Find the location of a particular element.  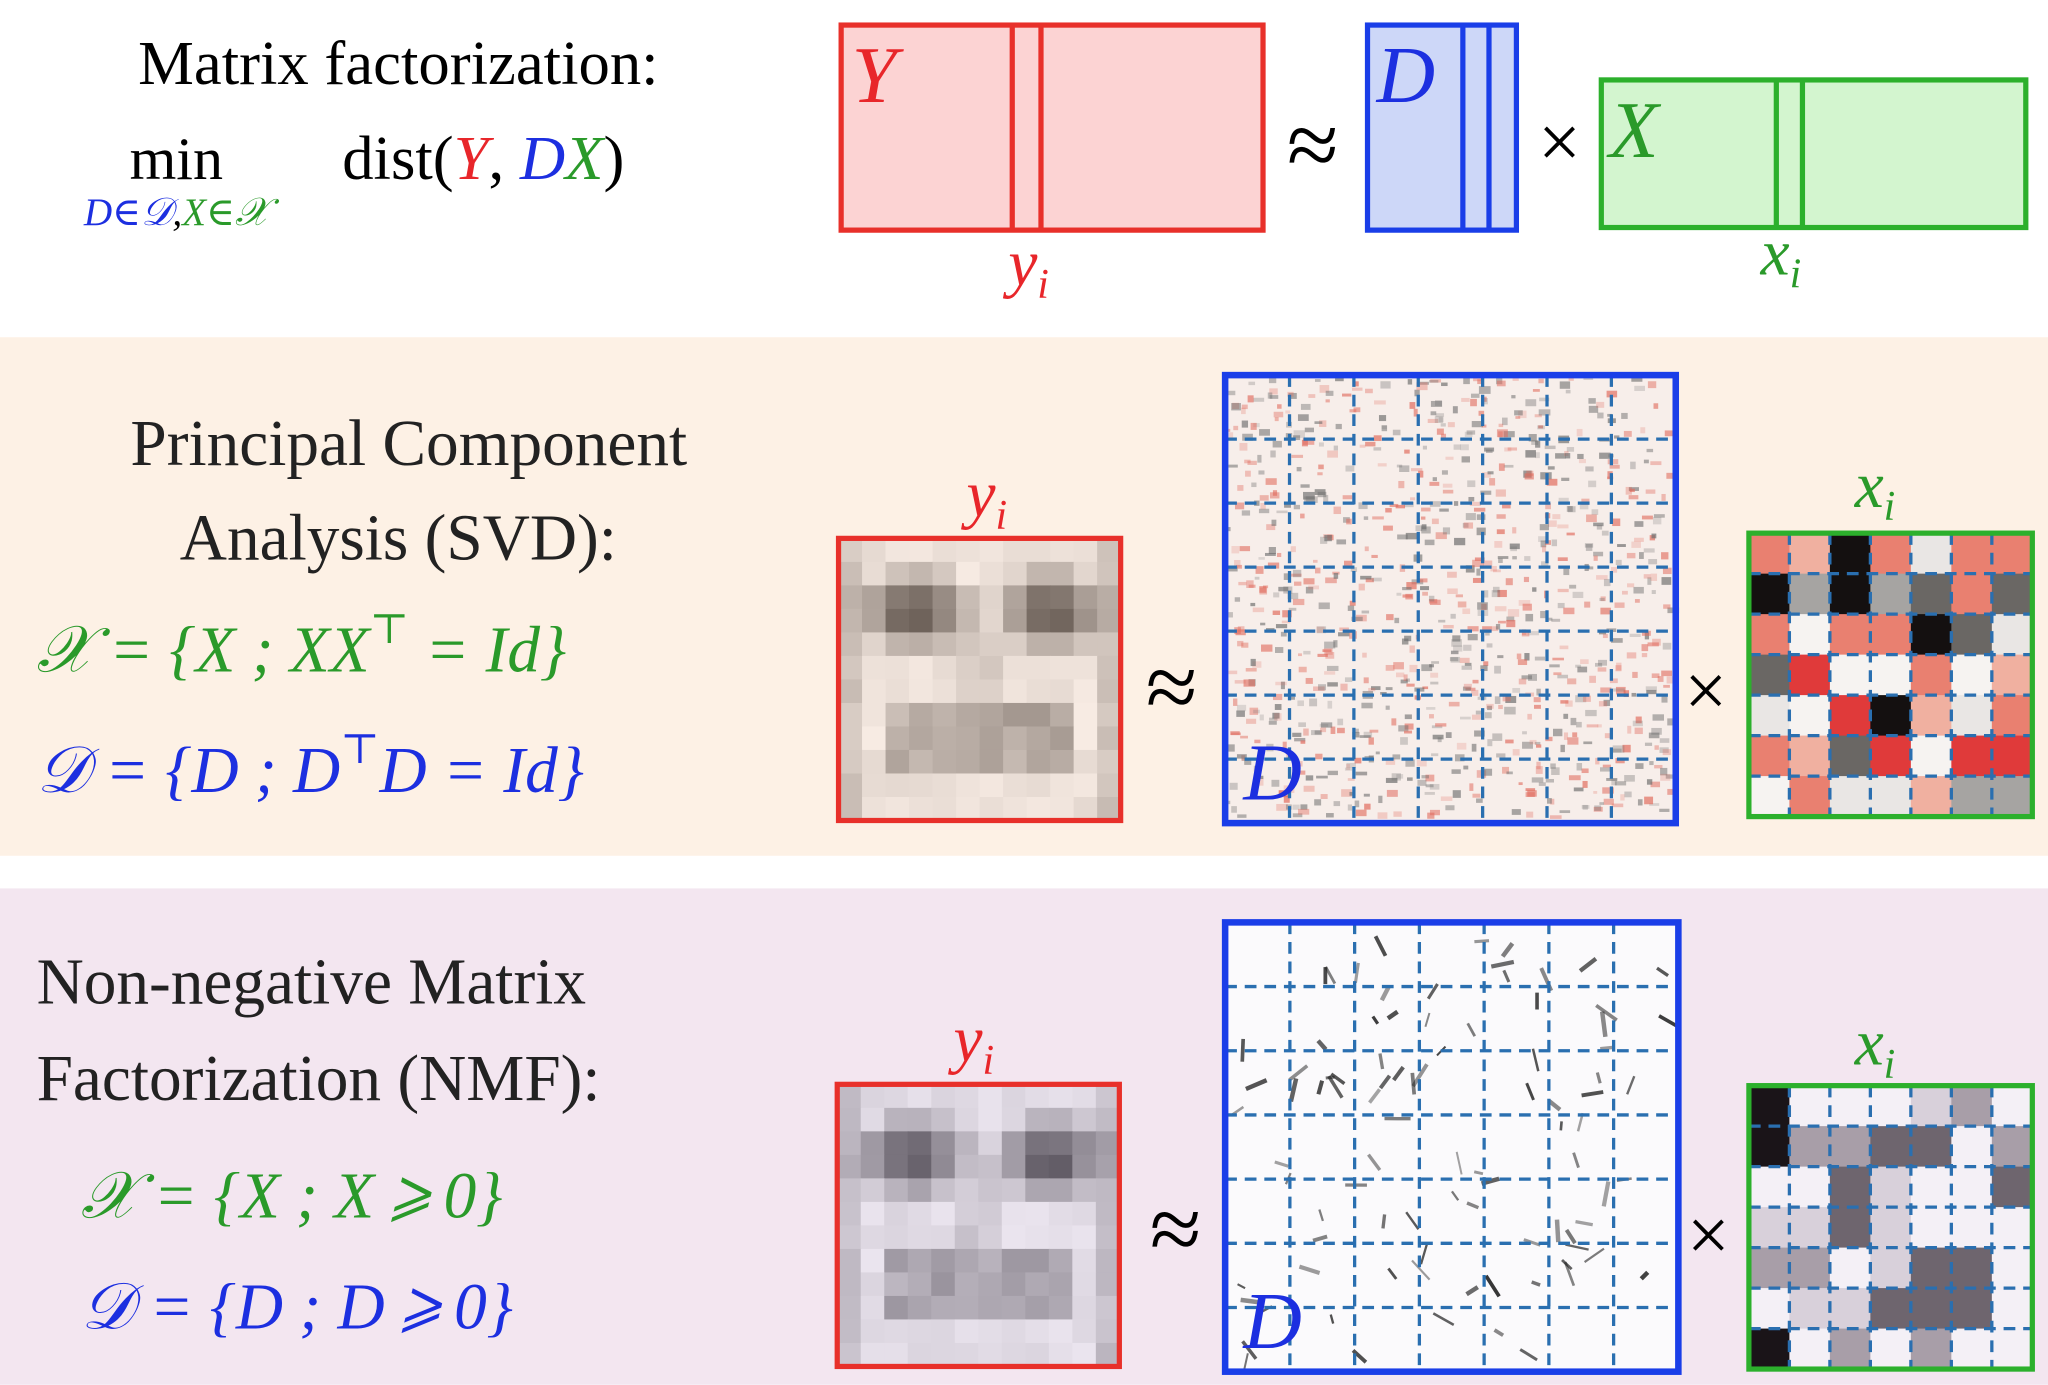

label-x: X is located at coordinates (1634, 130).